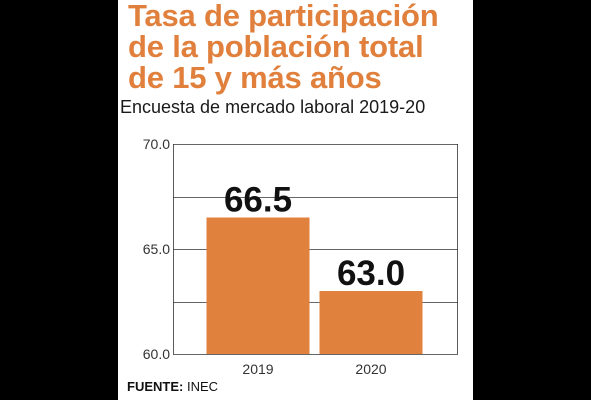 This screenshot has width=591, height=400. I want to click on chart-title-line: Tasa de participación, so click(283, 16).